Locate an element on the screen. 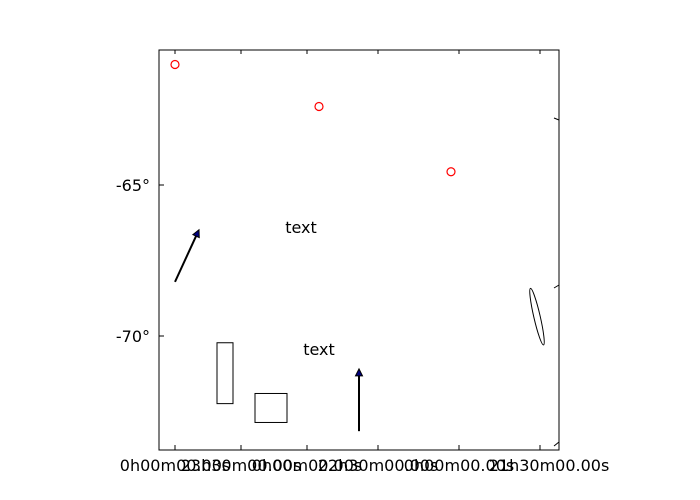 This screenshot has height=500, width=700. x-tick-label-5: 0h00m00.00s is located at coordinates (459, 465).